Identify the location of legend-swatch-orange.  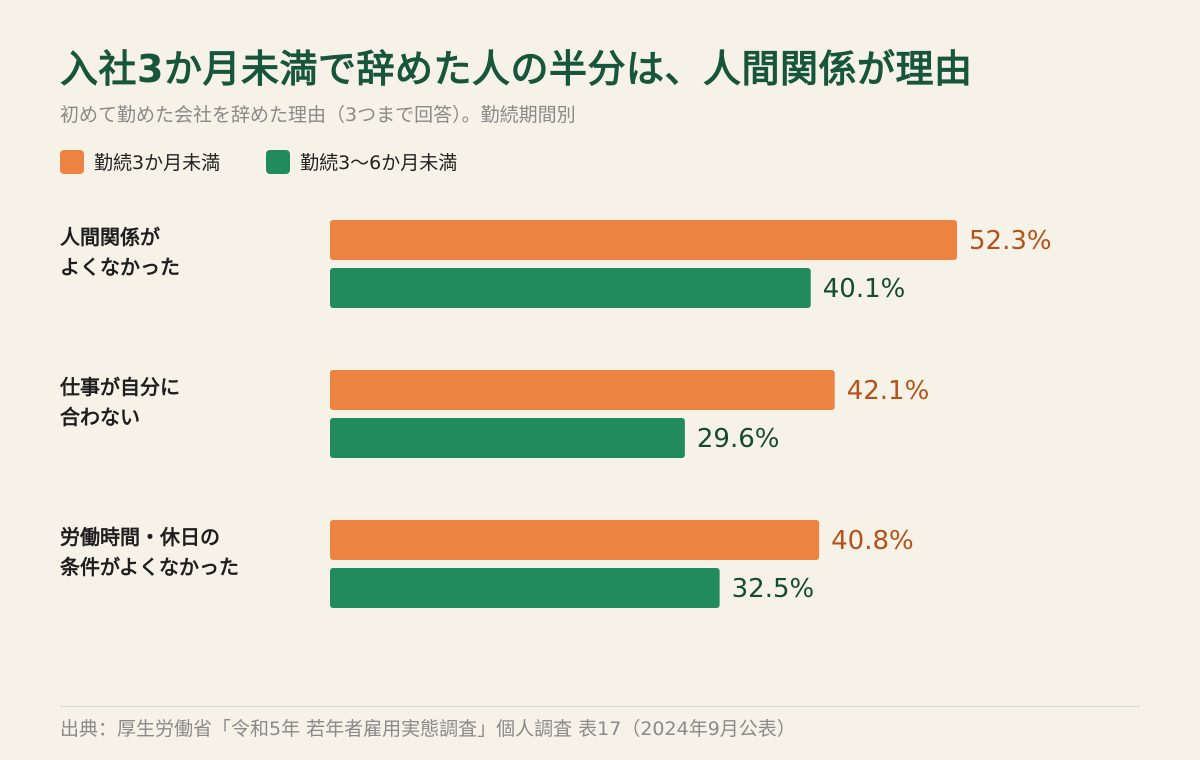
(72, 161).